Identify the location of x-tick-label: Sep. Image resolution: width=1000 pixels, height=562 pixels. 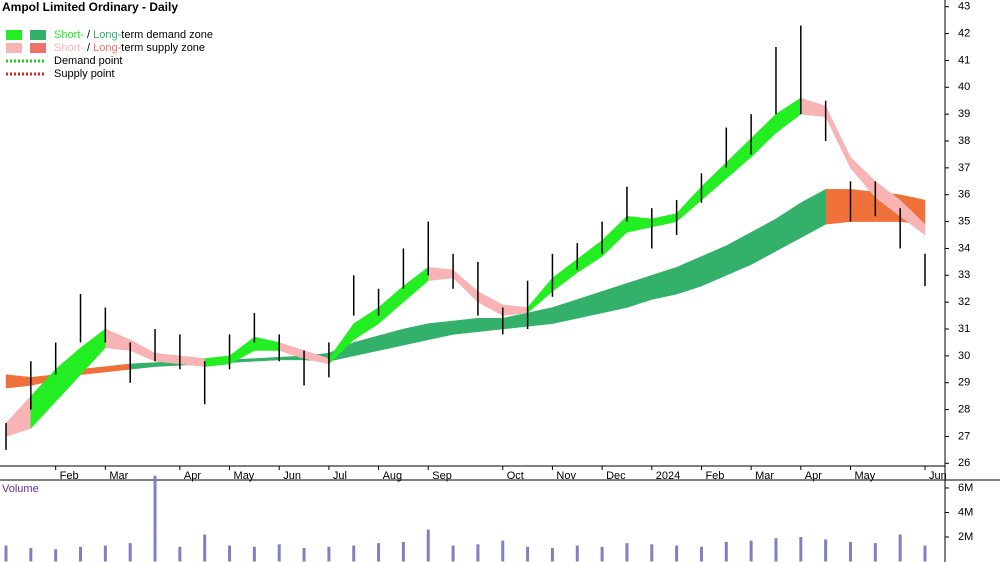
(442, 476).